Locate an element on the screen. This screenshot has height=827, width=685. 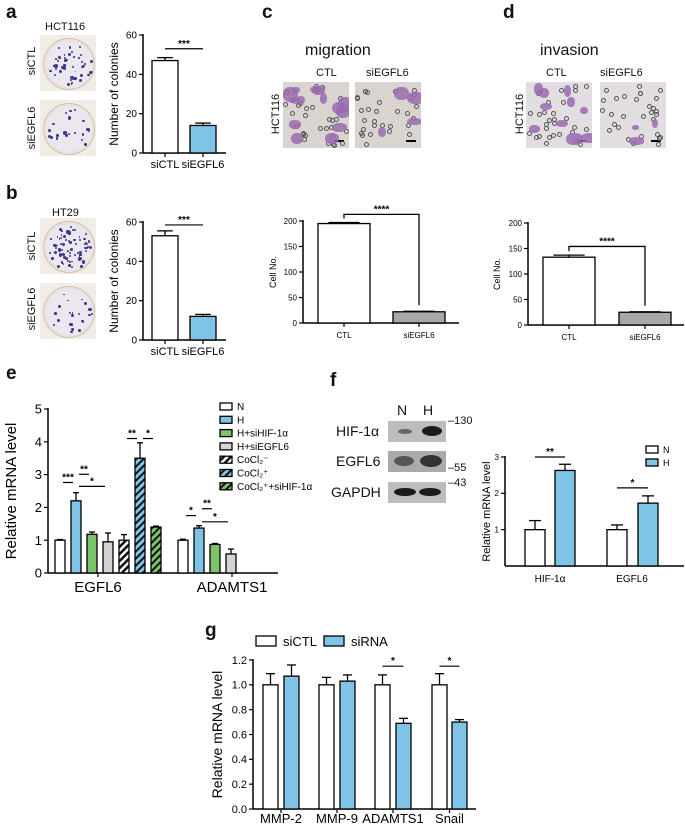
y-tick-label: 0 is located at coordinates (520, 325).